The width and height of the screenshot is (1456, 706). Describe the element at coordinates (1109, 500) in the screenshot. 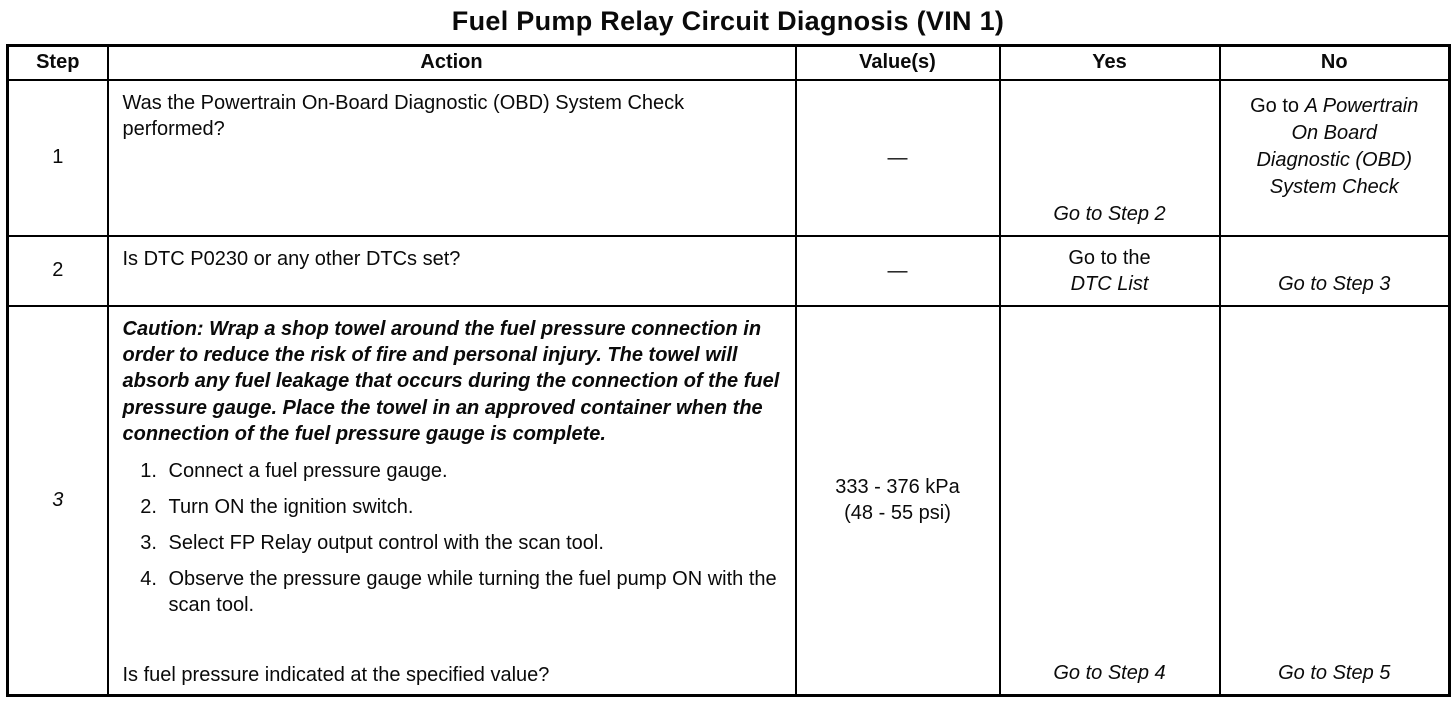

I see `yes-cell: Go to Step 4` at that location.